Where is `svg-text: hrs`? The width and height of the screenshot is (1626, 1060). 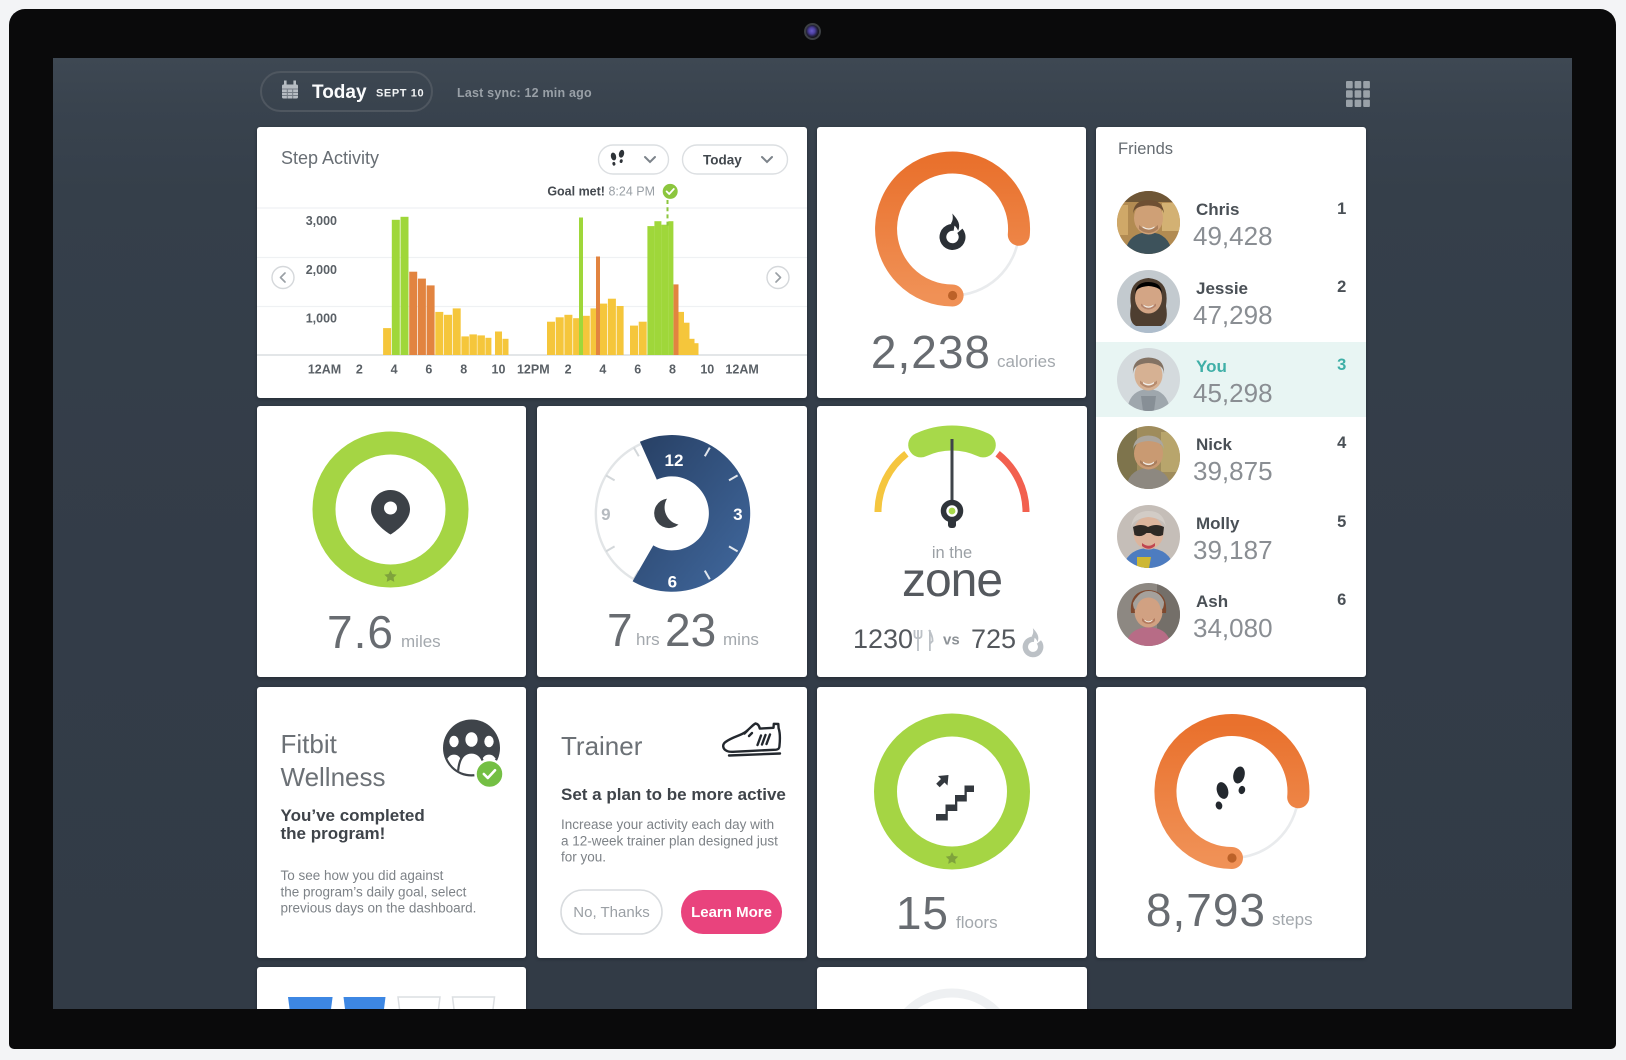 svg-text: hrs is located at coordinates (648, 639).